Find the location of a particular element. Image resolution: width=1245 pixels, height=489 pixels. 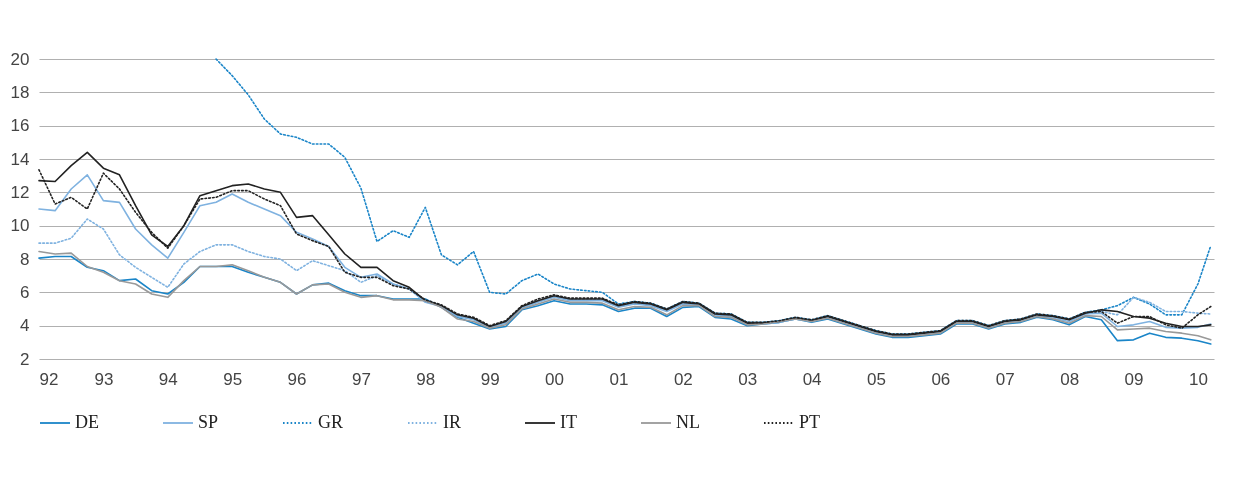

y-tick-label: 20 is located at coordinates (20, 59).